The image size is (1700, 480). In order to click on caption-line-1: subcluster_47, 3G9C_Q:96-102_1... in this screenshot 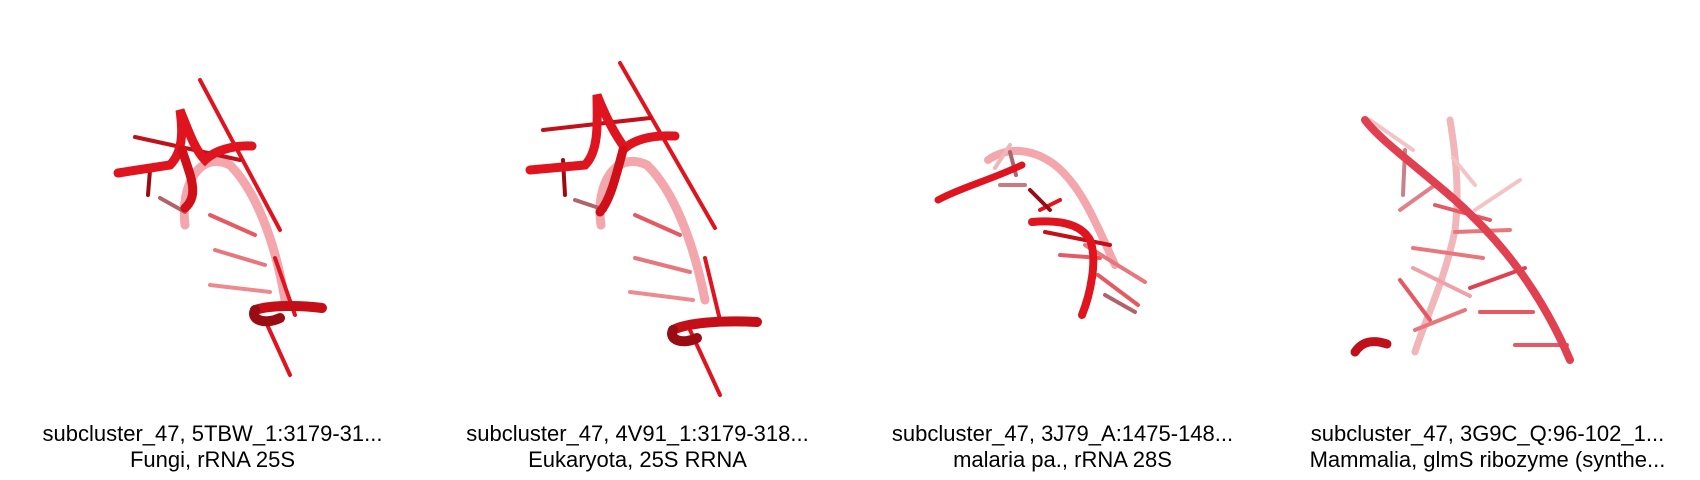, I will do `click(1487, 433)`.